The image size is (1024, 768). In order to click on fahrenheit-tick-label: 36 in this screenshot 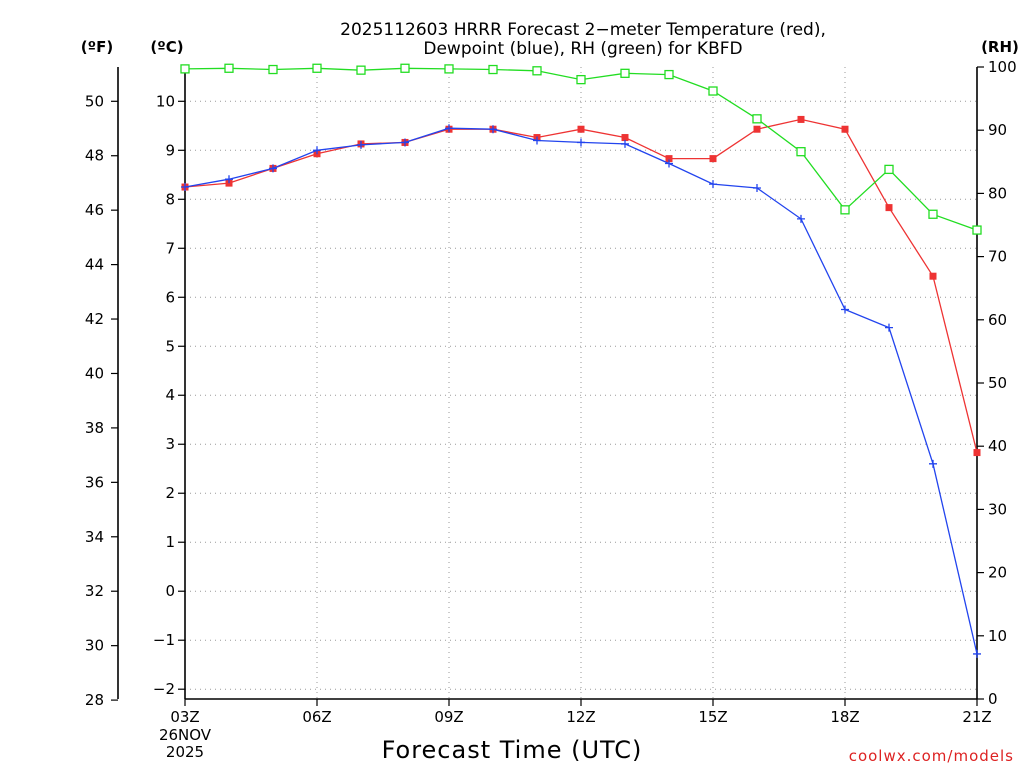, I will do `click(94, 482)`.